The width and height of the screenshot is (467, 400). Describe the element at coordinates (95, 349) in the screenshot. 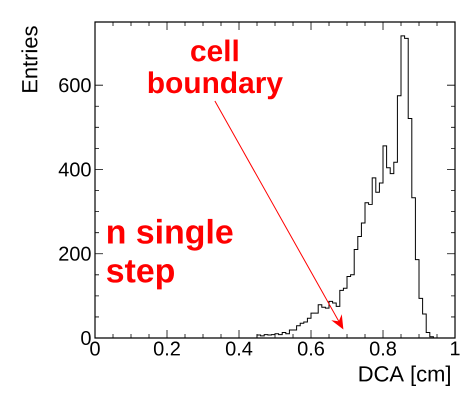

I see `x-tick-label: 0` at that location.